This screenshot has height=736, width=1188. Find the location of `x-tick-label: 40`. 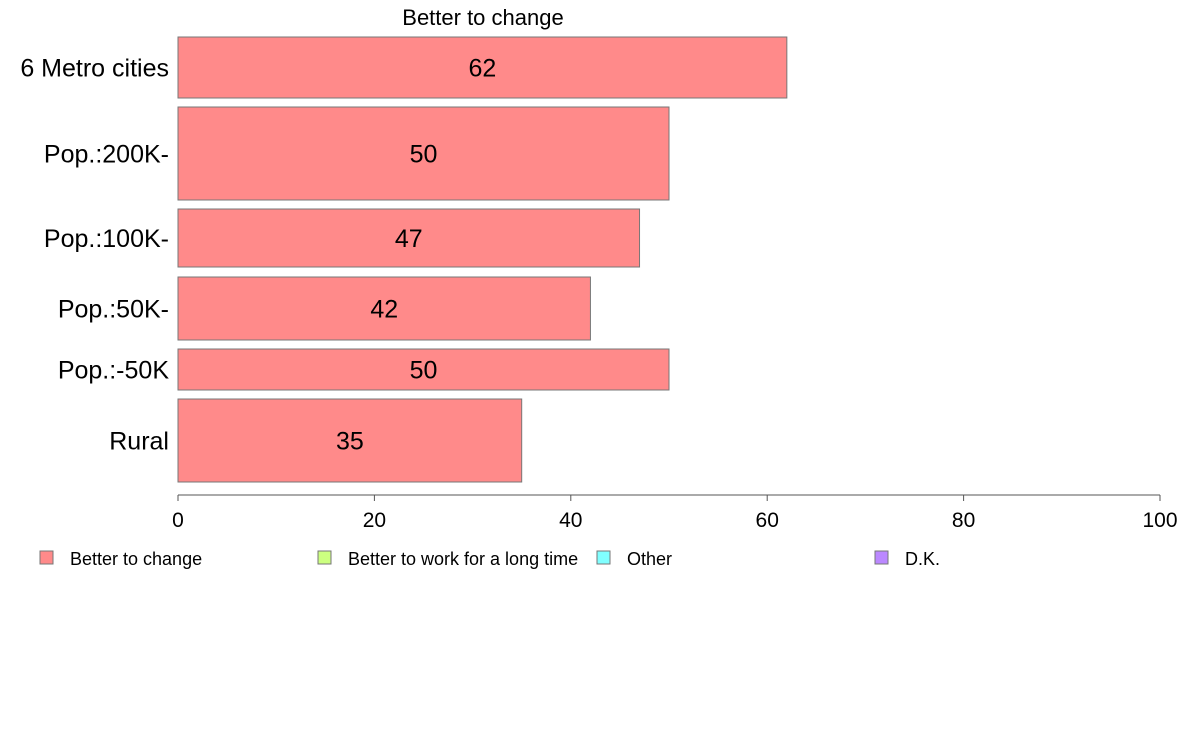

x-tick-label: 40 is located at coordinates (570, 520).